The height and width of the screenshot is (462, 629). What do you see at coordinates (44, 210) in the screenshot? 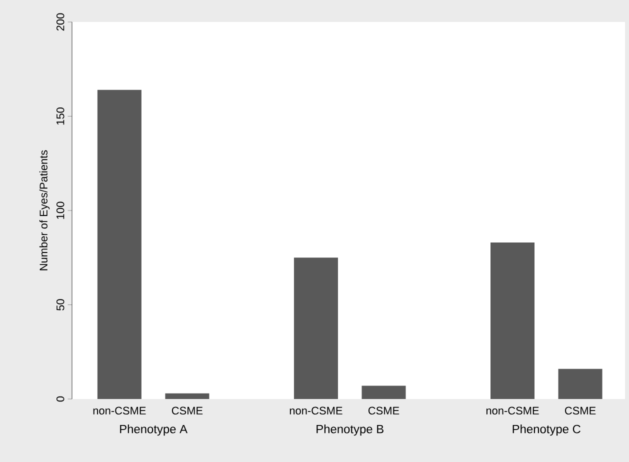
I see `y-axis-title: Number of Eyes/Patients` at bounding box center [44, 210].